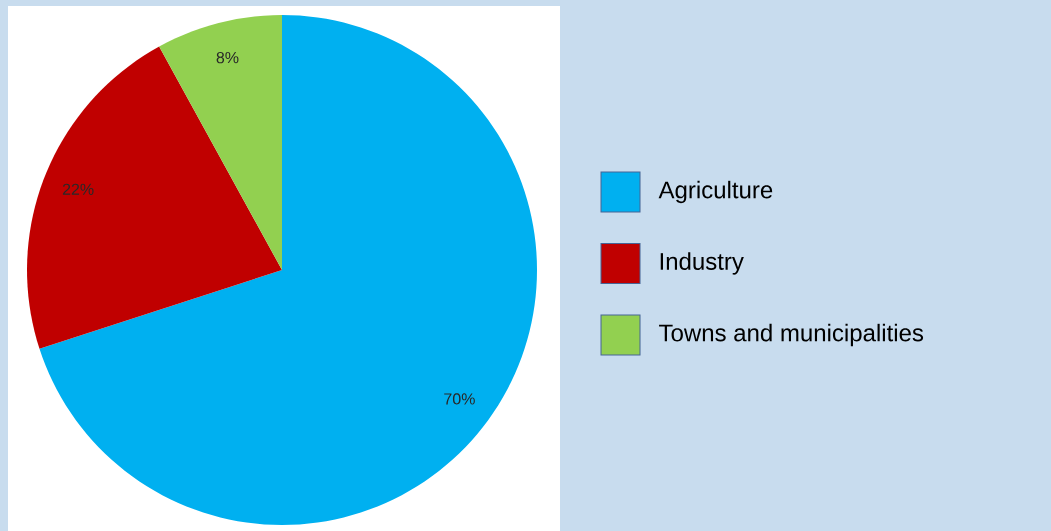 The width and height of the screenshot is (1051, 531). I want to click on legend-label: Agriculture, so click(715, 192).